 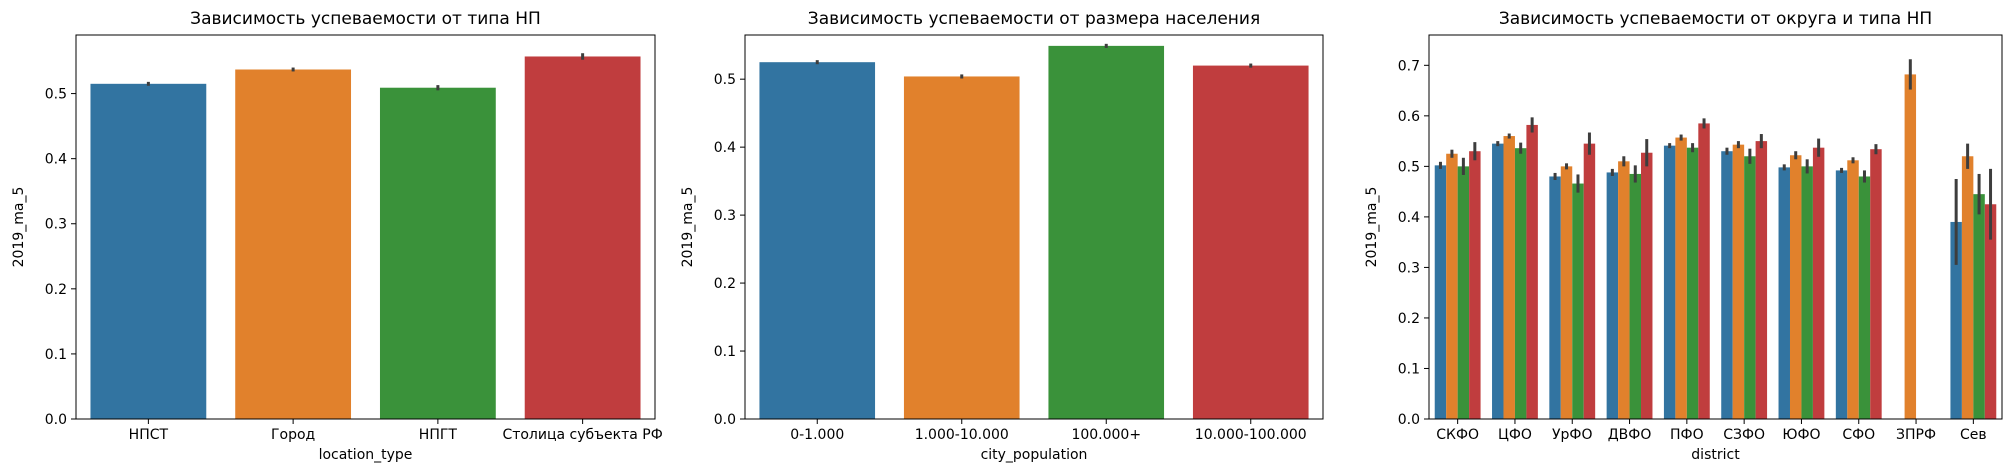 I want to click on bar-Сев-s1, so click(x=1967, y=287).